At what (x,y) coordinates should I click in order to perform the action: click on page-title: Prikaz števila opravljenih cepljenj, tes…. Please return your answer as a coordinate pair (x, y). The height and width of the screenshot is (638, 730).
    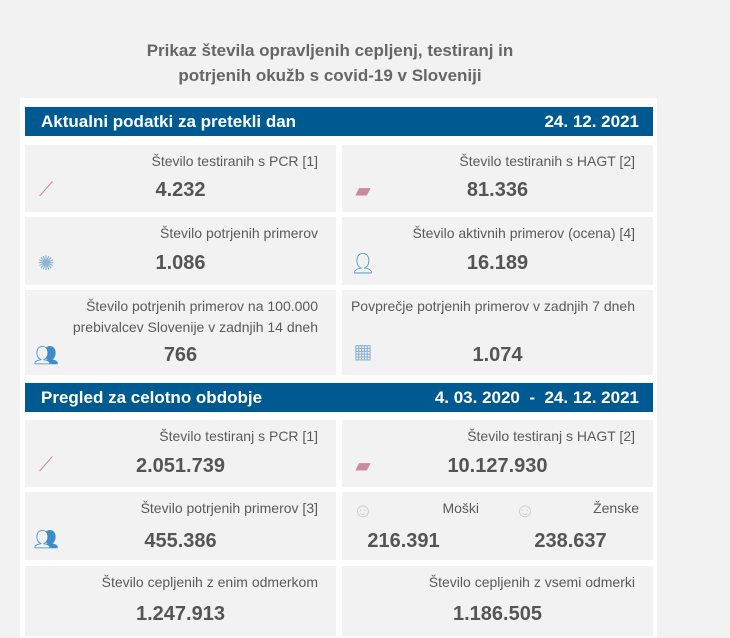
    Looking at the image, I should click on (330, 63).